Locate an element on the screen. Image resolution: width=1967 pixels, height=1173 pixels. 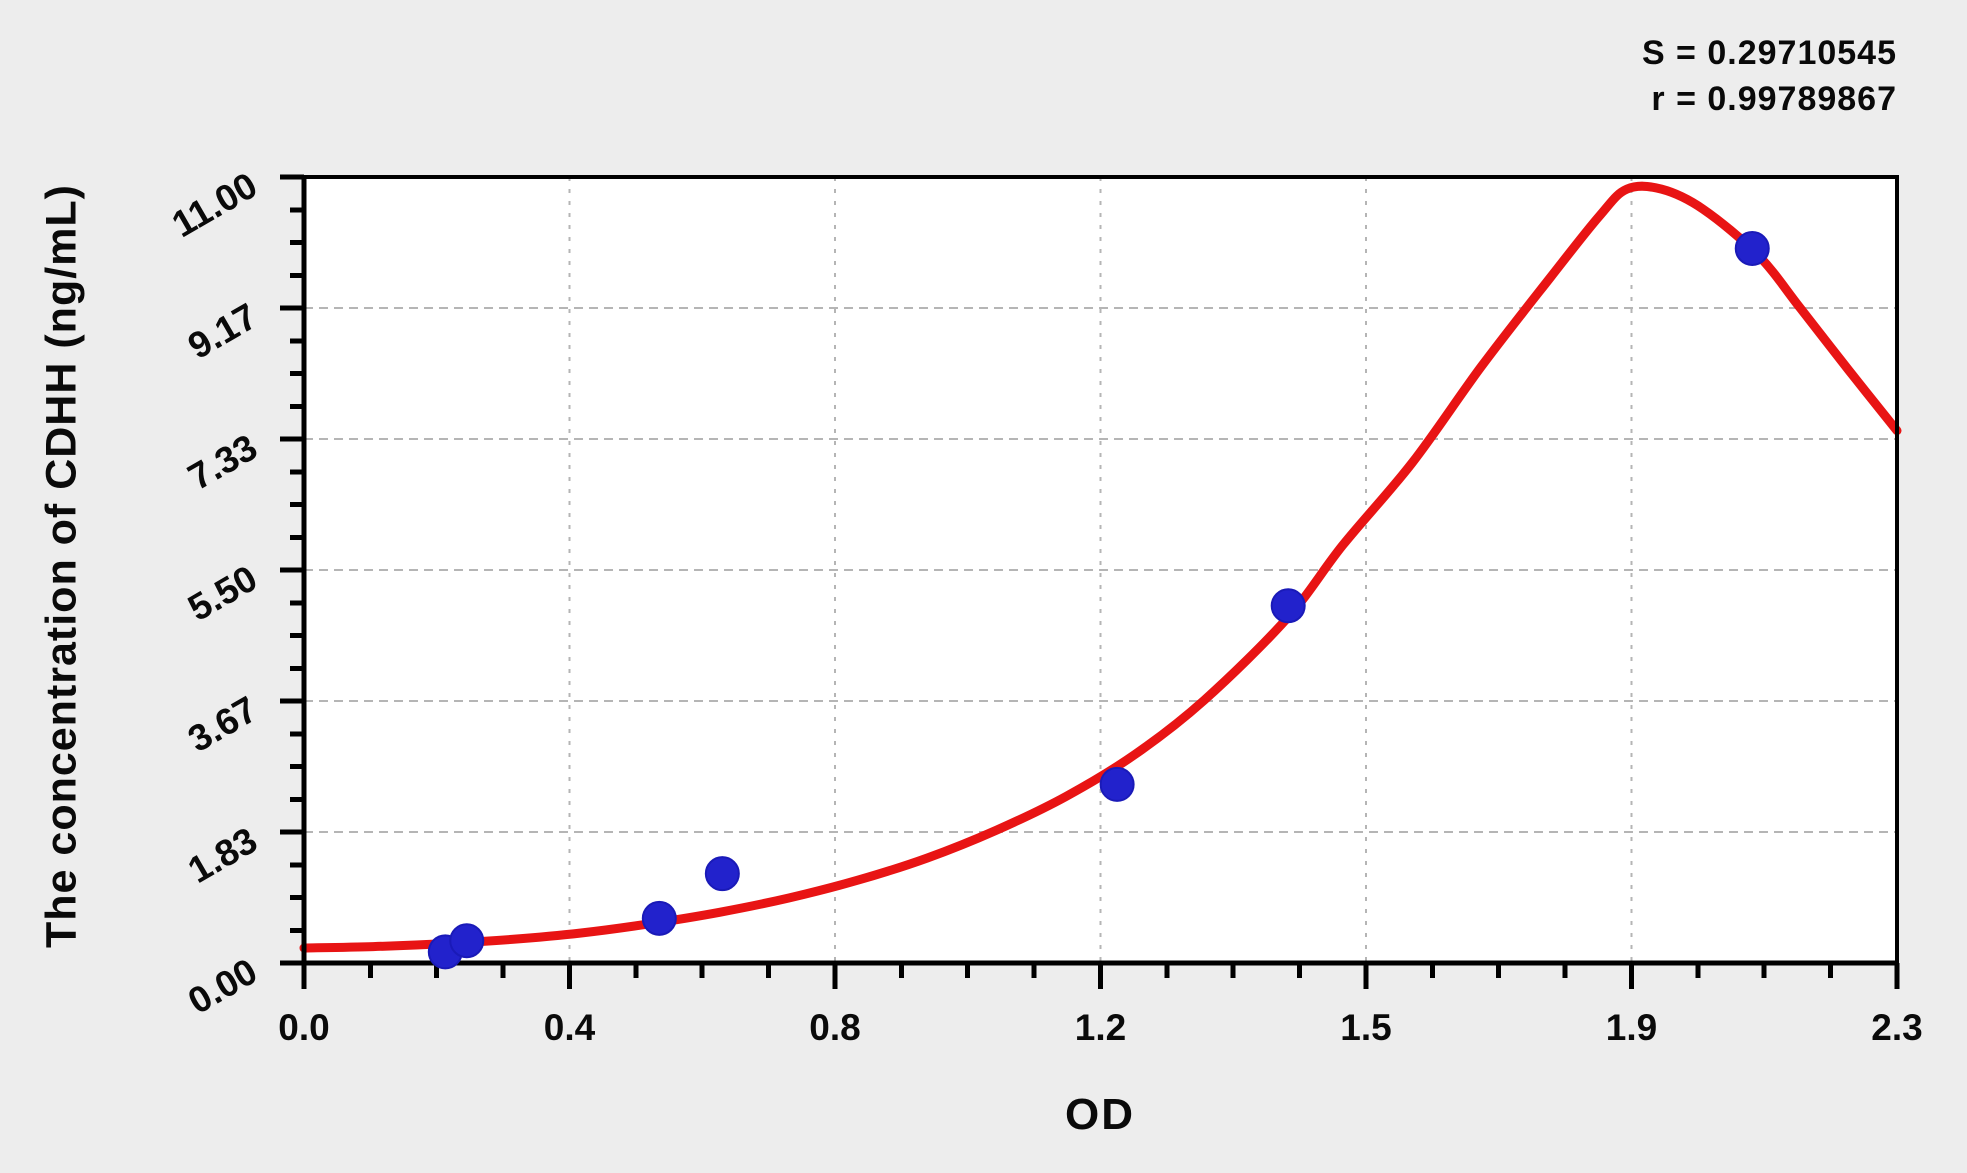
y-tick-label: 11.00 is located at coordinates (214, 204).